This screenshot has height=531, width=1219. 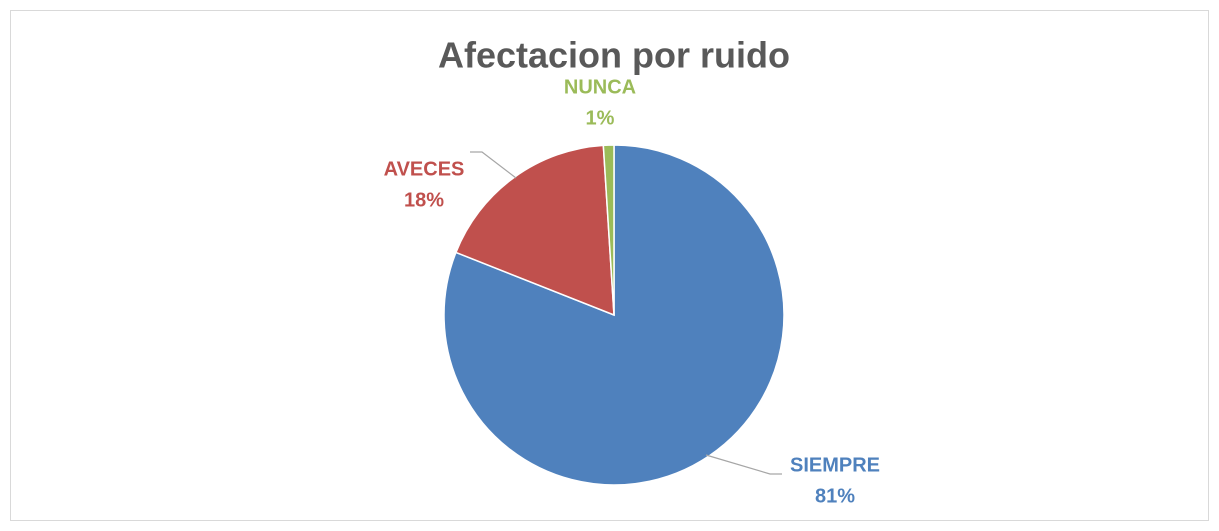 What do you see at coordinates (835, 465) in the screenshot?
I see `data-label-category: SIEMPRE` at bounding box center [835, 465].